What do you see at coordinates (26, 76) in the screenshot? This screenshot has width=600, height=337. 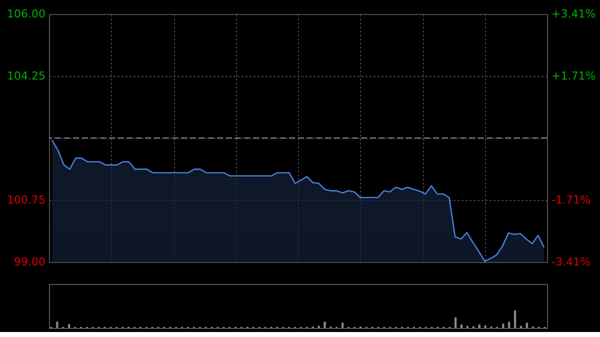 I see `y-tick-label: 104.25` at bounding box center [26, 76].